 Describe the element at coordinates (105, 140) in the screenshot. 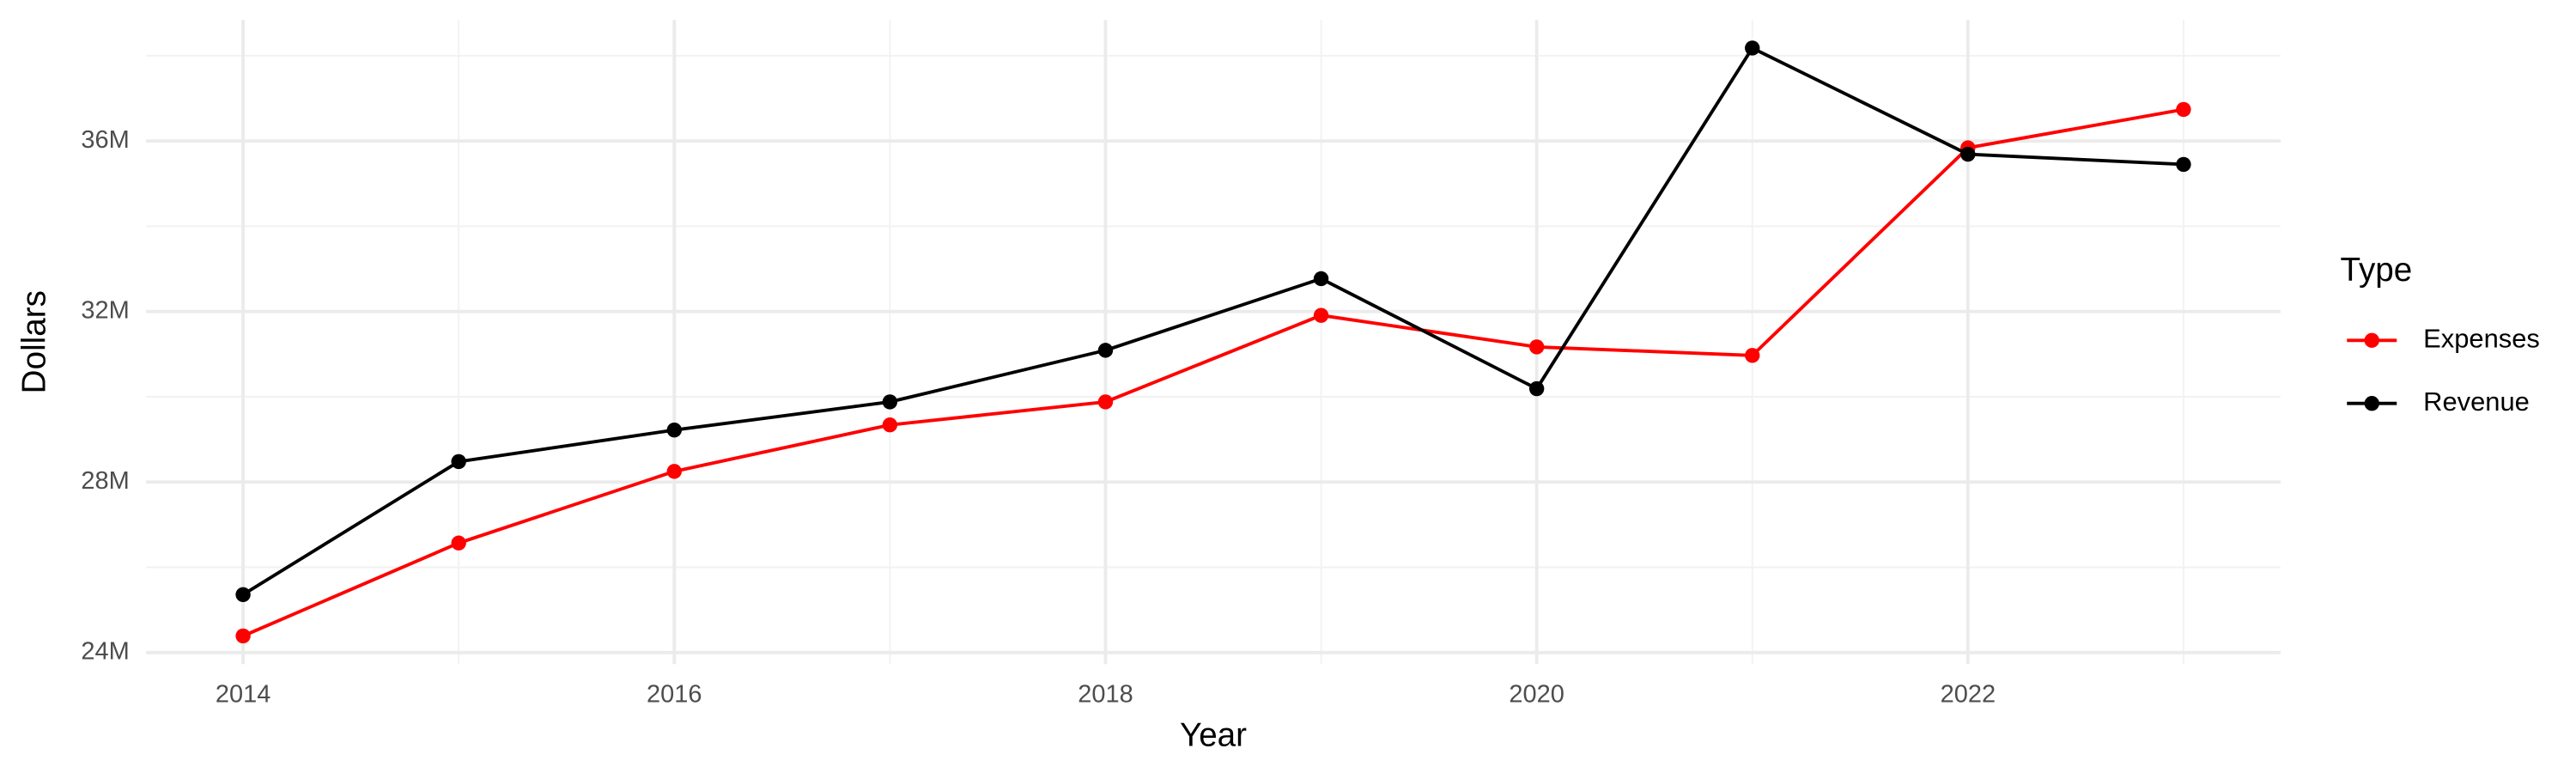

I see `y-tick-label: 36M` at that location.